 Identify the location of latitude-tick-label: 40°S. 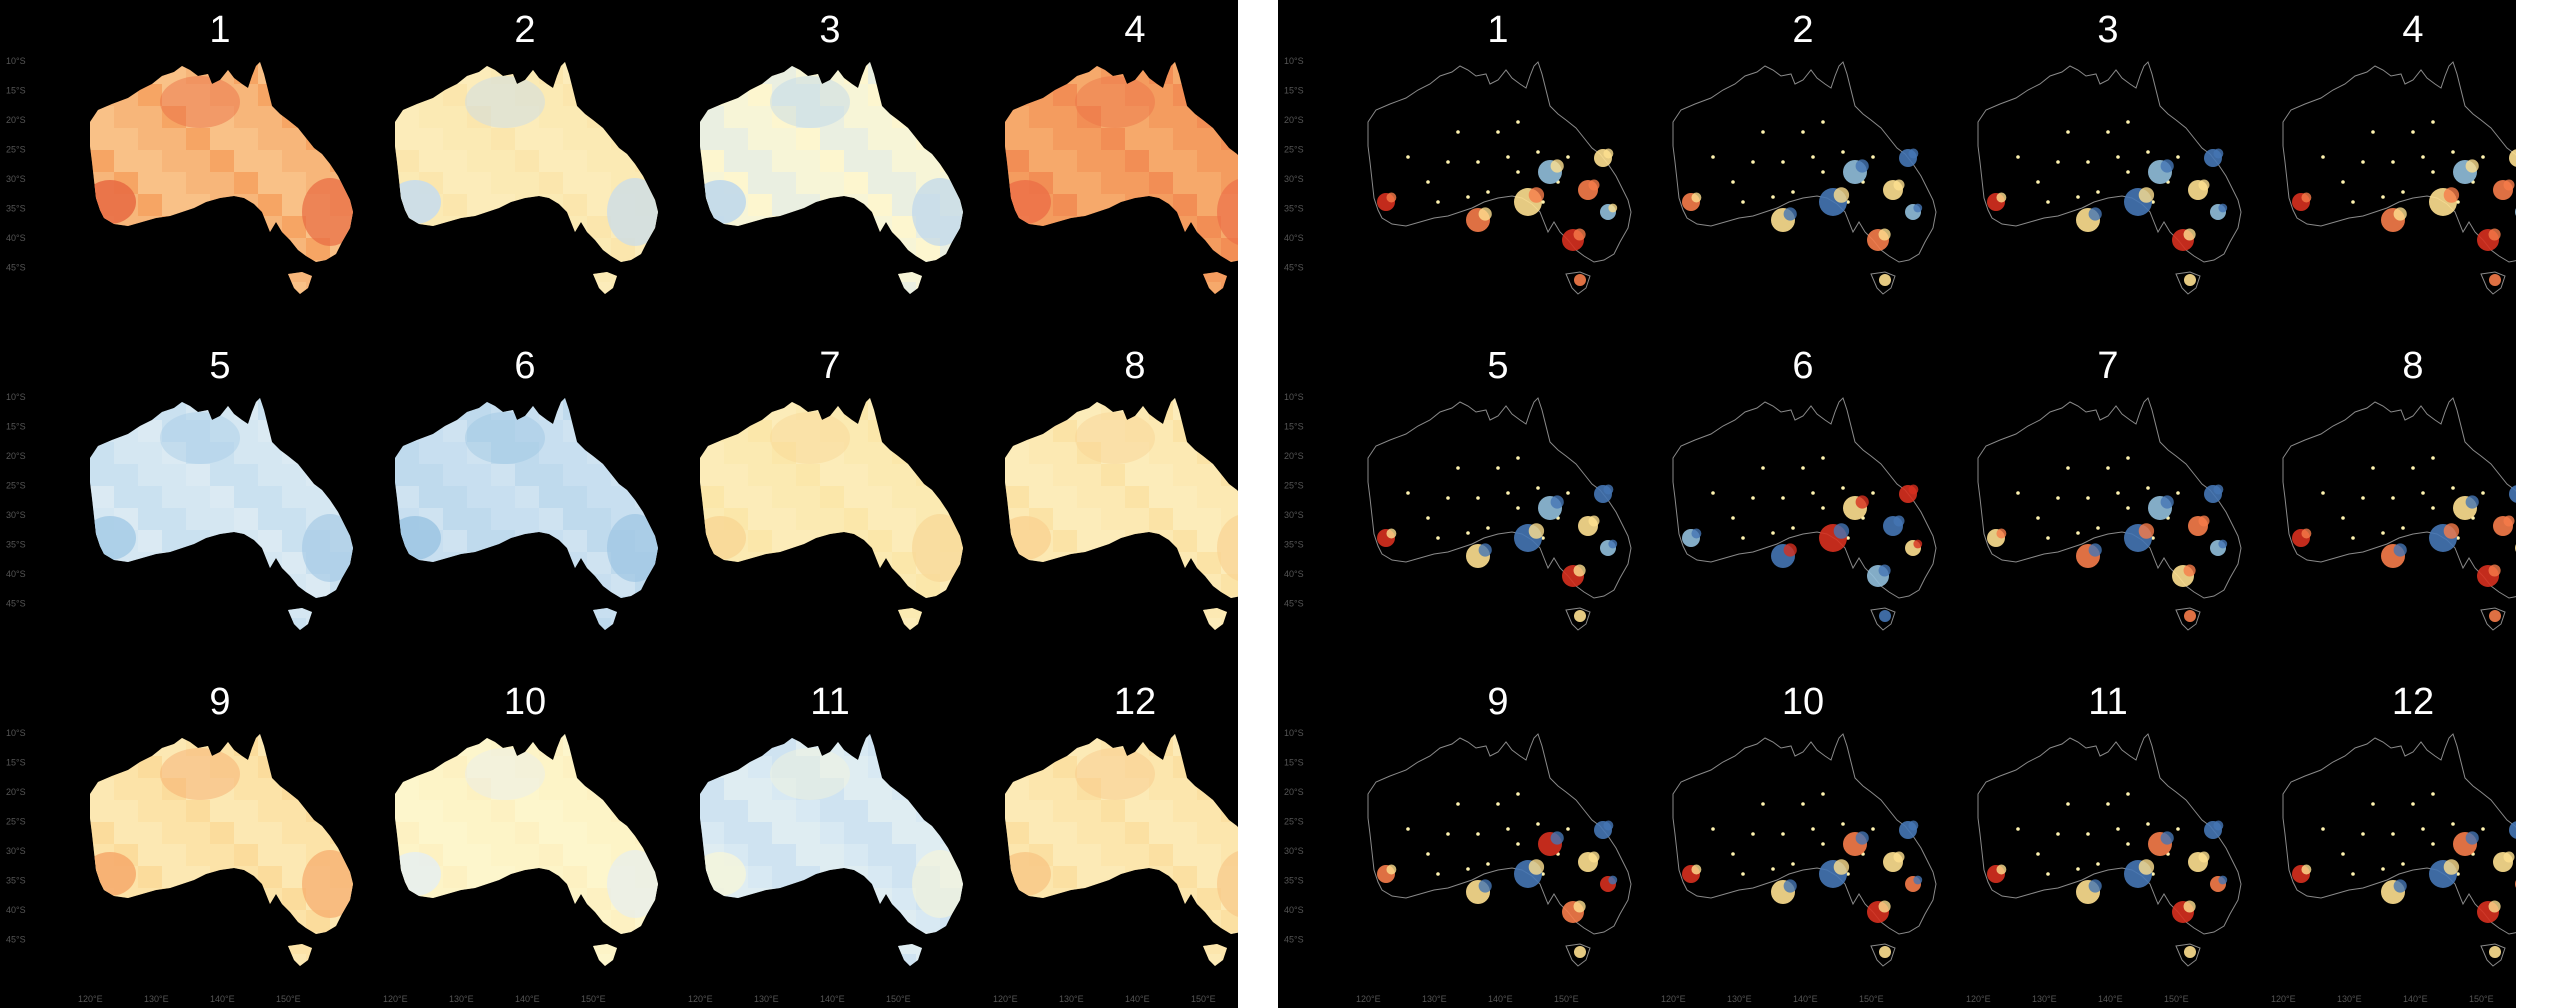
(16, 238).